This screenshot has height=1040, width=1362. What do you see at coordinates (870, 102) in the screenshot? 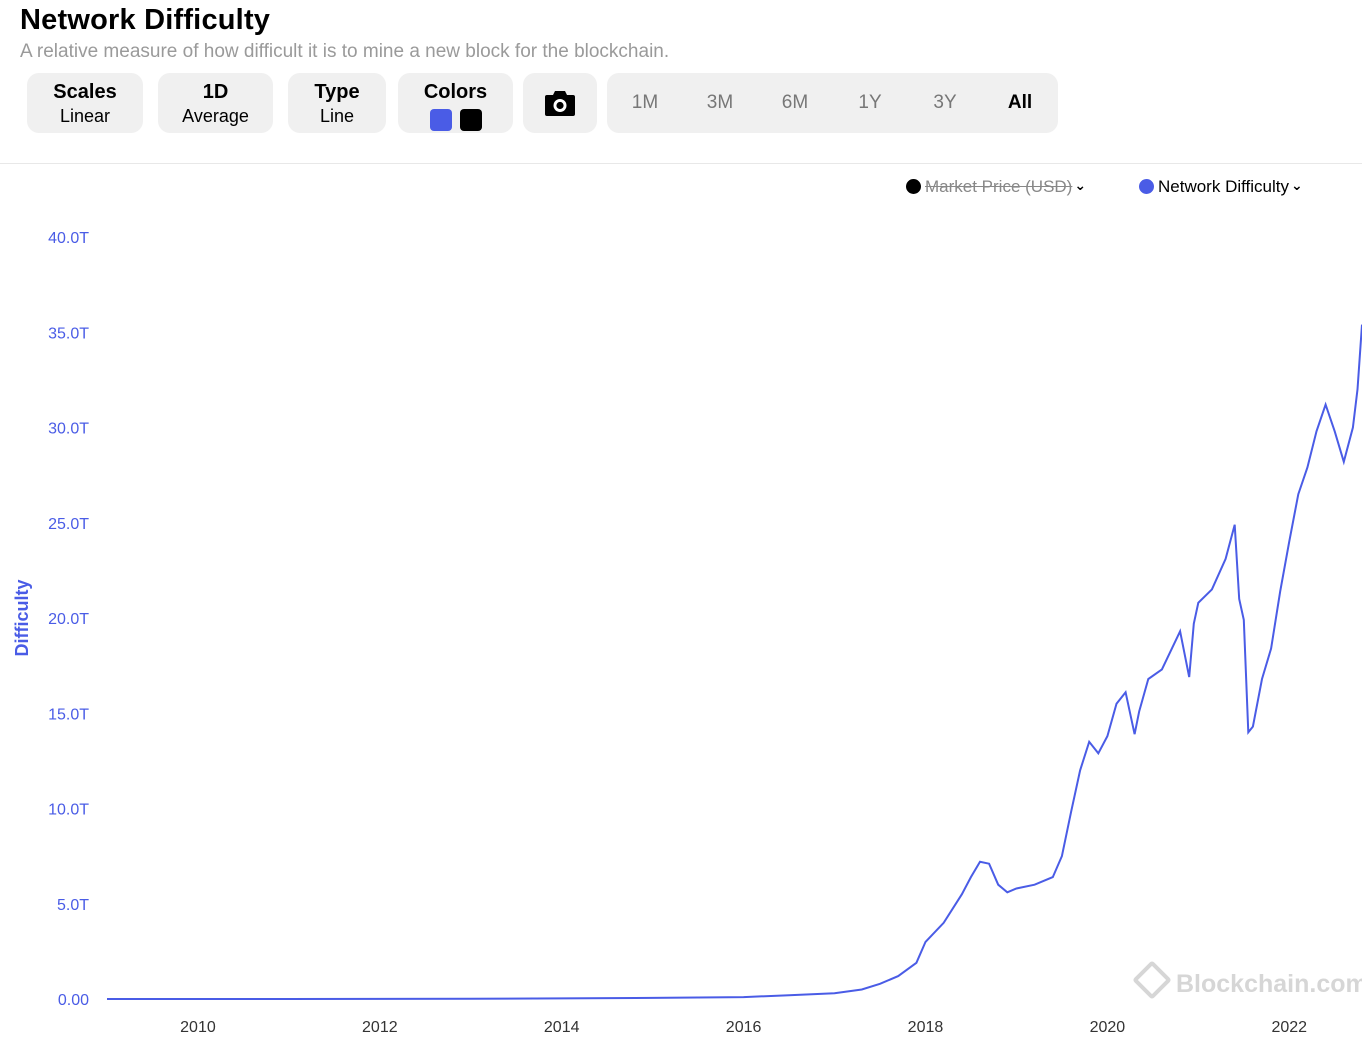
I see `range-1y: 1Y` at bounding box center [870, 102].